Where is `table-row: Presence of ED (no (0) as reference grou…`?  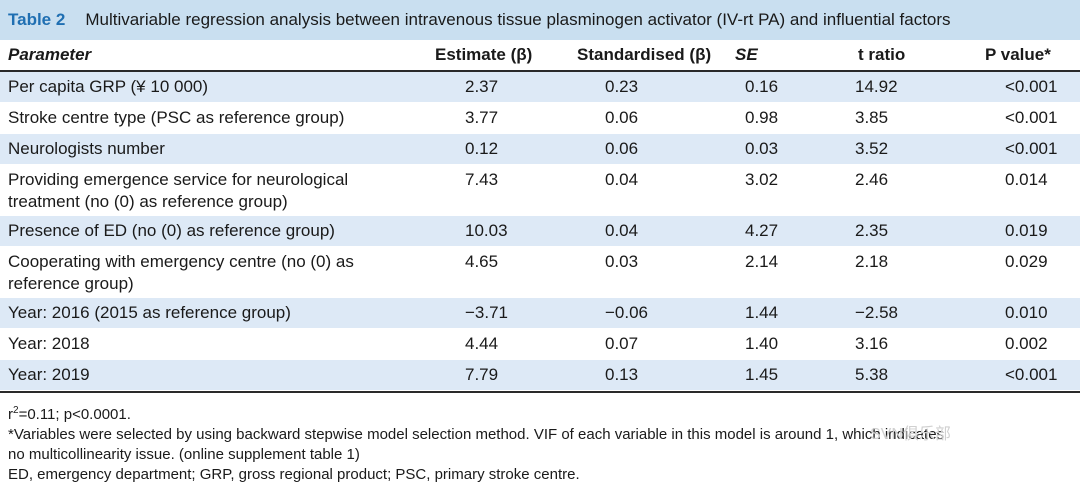 table-row: Presence of ED (no (0) as reference grou… is located at coordinates (540, 231).